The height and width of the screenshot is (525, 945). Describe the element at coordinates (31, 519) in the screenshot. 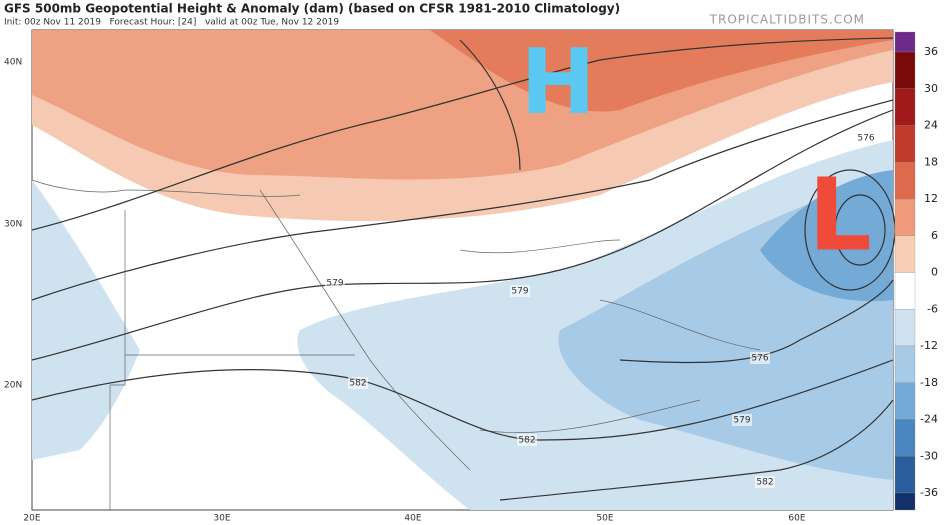

I see `longitude-label: 20E` at that location.